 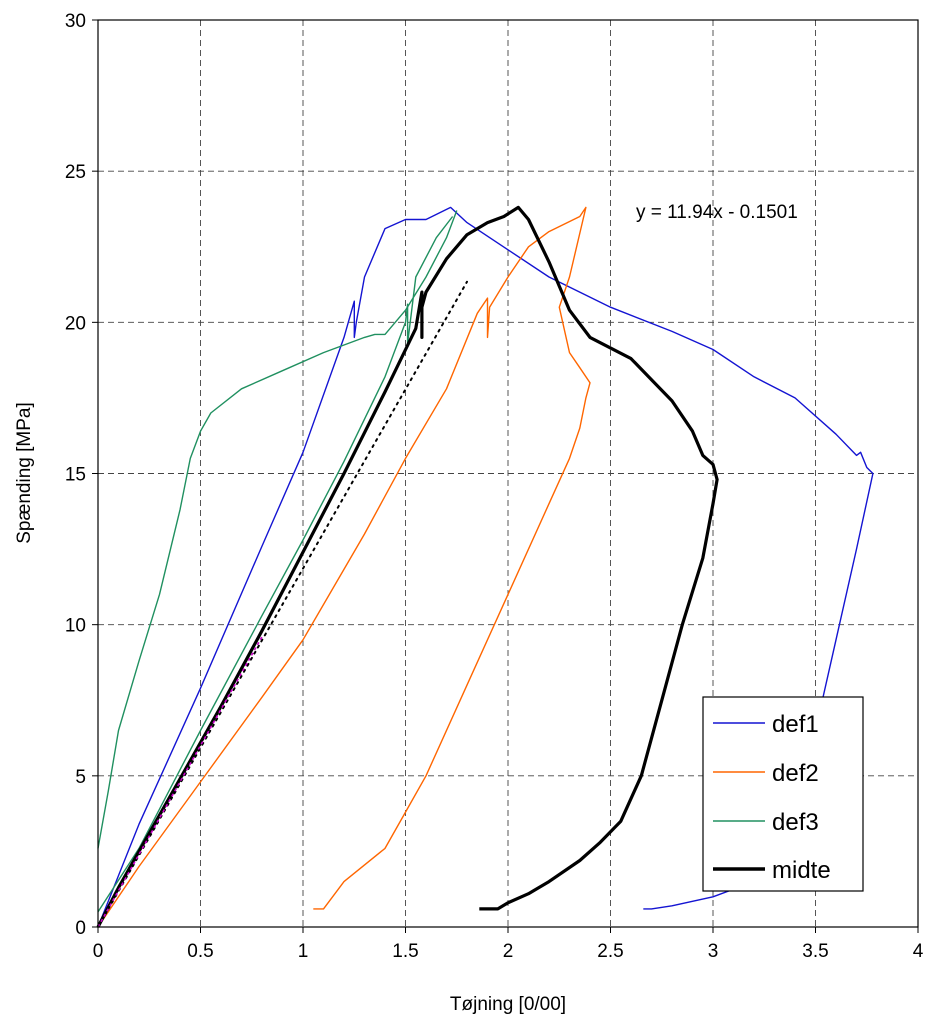 I want to click on x-axis-label: Tøjning [0/00], so click(x=508, y=1004).